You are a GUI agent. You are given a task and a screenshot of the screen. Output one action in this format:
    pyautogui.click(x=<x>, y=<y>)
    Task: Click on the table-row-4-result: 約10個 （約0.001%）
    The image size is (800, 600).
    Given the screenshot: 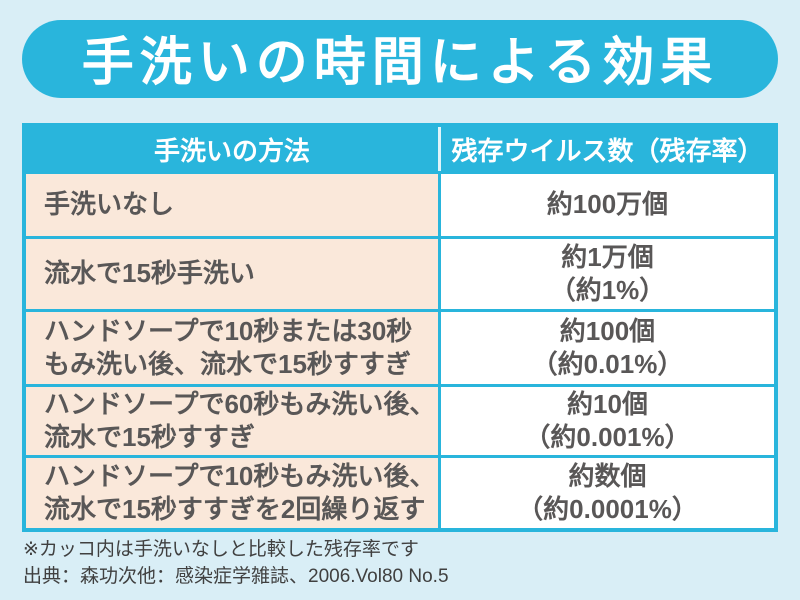 What is the action you would take?
    pyautogui.click(x=607, y=421)
    